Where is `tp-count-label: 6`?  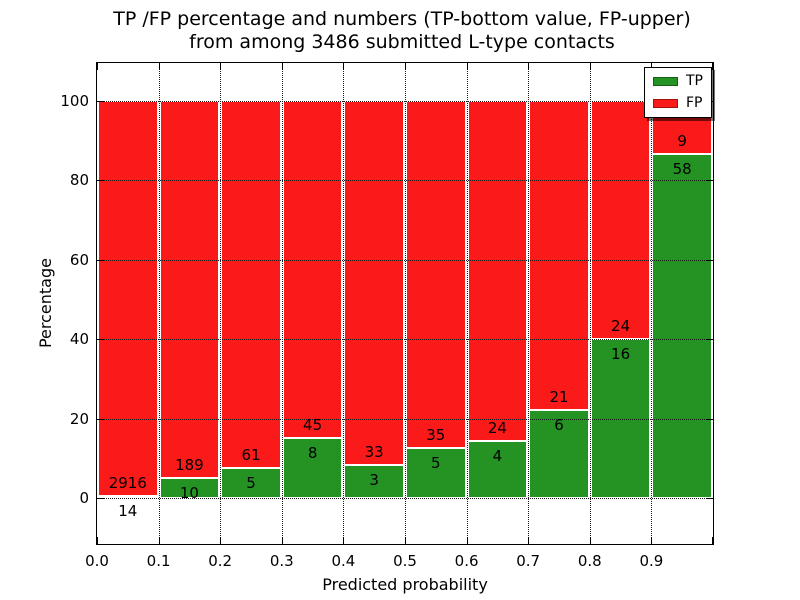
tp-count-label: 6 is located at coordinates (559, 424).